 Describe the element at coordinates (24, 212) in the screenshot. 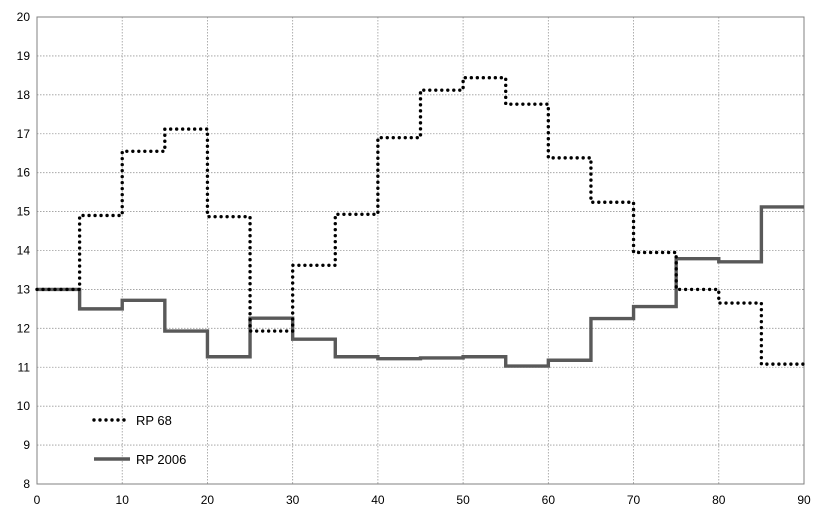

I see `y-tick-label: 15` at that location.